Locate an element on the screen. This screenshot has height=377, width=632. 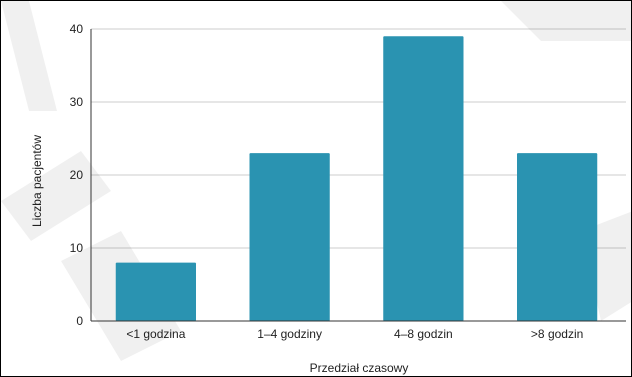
y-tick-label: 20 is located at coordinates (77, 175).